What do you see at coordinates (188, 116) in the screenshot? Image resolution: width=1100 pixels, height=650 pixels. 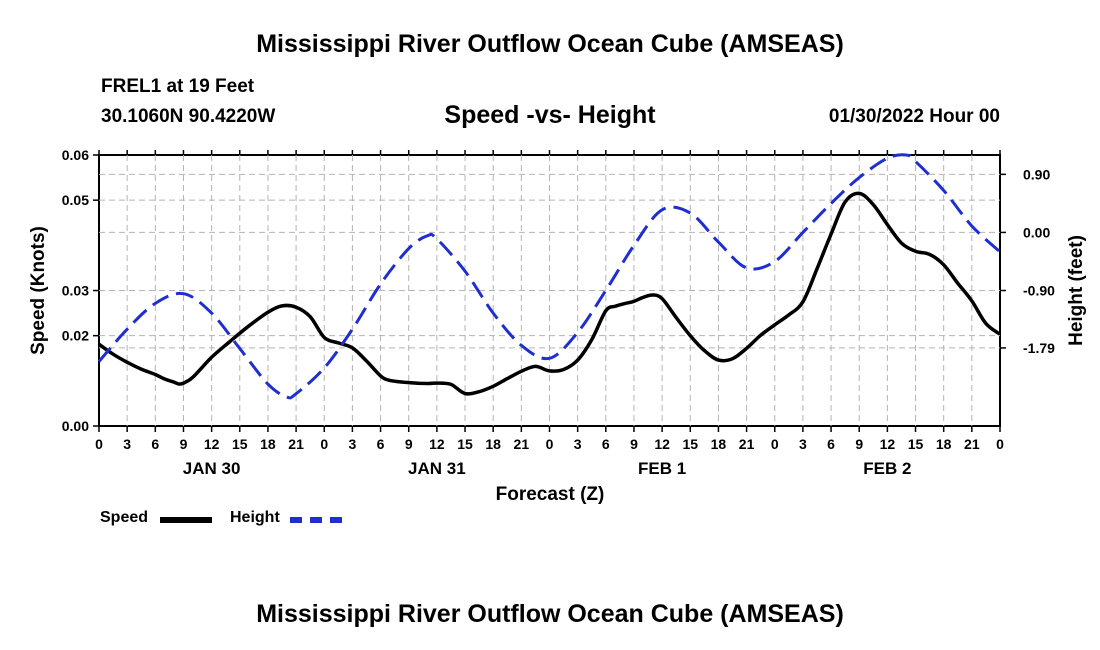 I see `station-coordinates: 30.1060N 90.4220W` at bounding box center [188, 116].